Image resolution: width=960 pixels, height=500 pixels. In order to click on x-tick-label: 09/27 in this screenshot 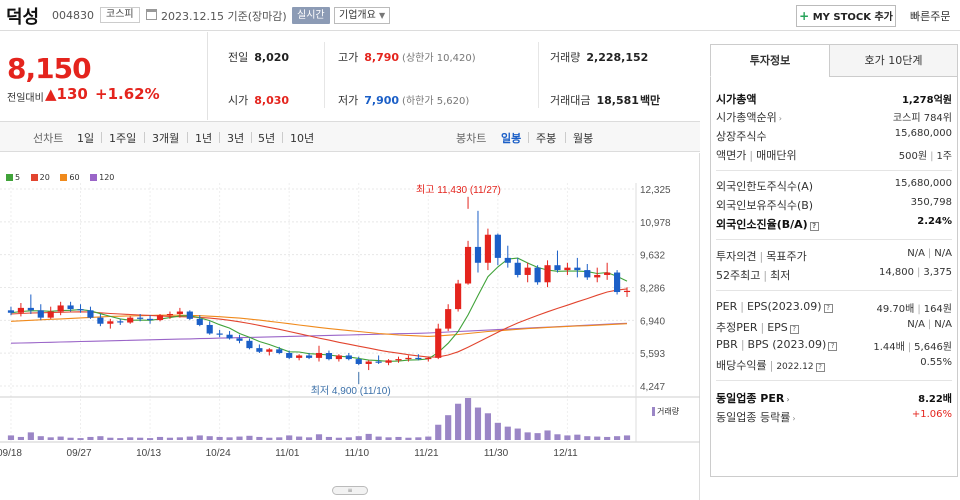, I will do `click(79, 453)`.